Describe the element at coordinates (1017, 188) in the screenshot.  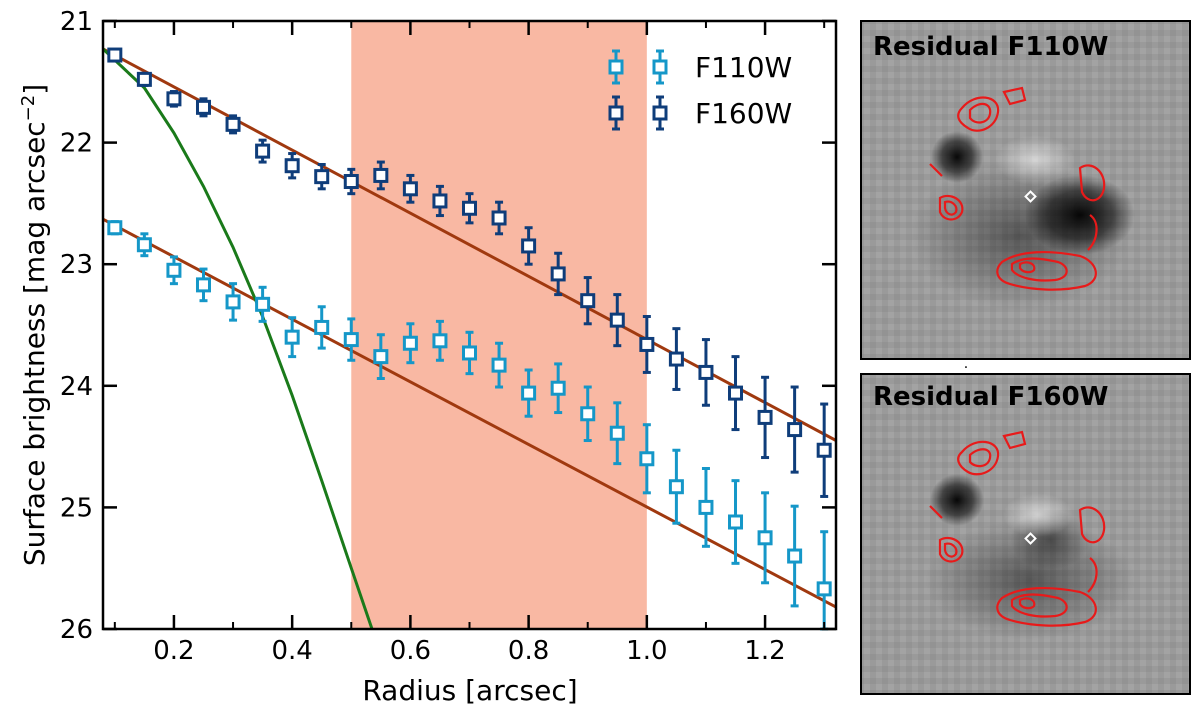
I see `contours-f110w` at that location.